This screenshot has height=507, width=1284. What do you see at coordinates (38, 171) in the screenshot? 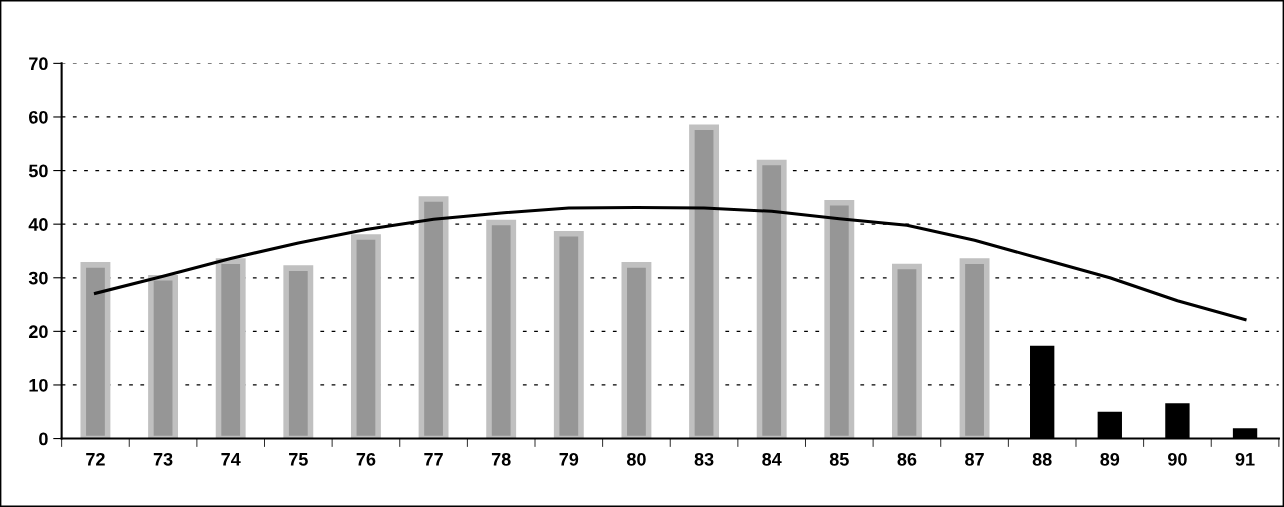
I see `y-tick-label: 50` at bounding box center [38, 171].